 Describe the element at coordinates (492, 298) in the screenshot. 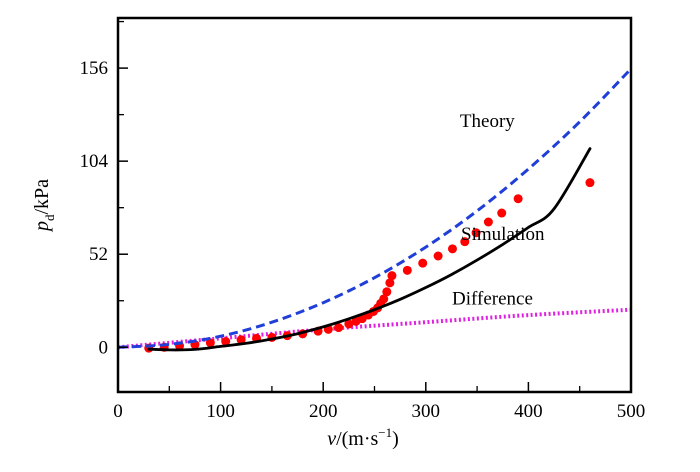

I see `annotation-difference: Difference` at that location.